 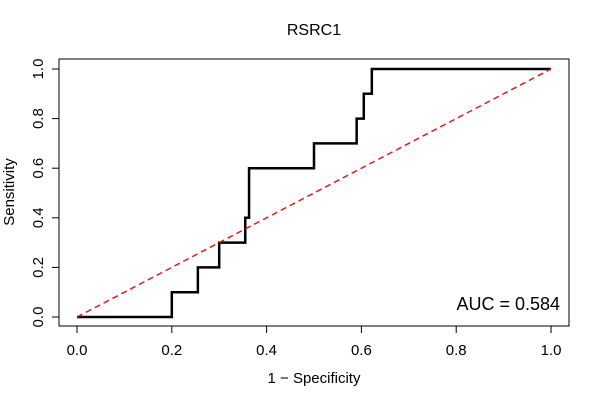 I want to click on x-tick-label: 0.6, so click(x=361, y=350).